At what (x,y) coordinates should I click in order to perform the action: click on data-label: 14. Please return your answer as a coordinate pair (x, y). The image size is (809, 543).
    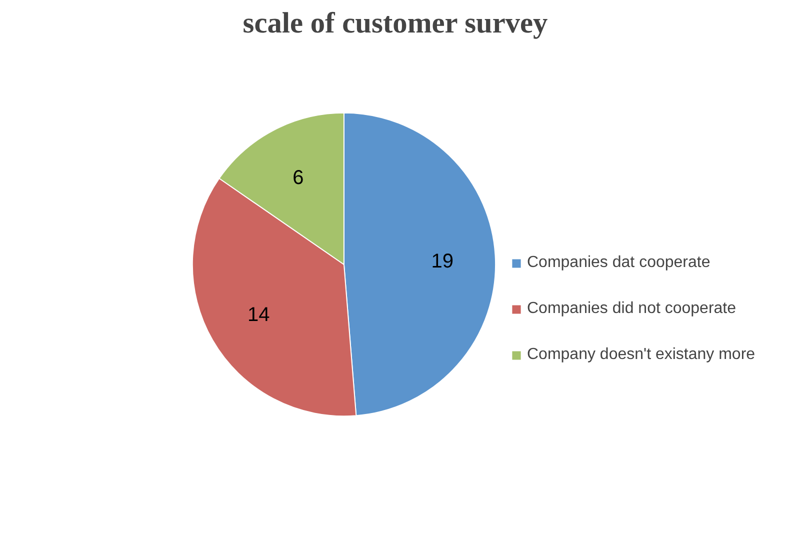
    Looking at the image, I should click on (259, 315).